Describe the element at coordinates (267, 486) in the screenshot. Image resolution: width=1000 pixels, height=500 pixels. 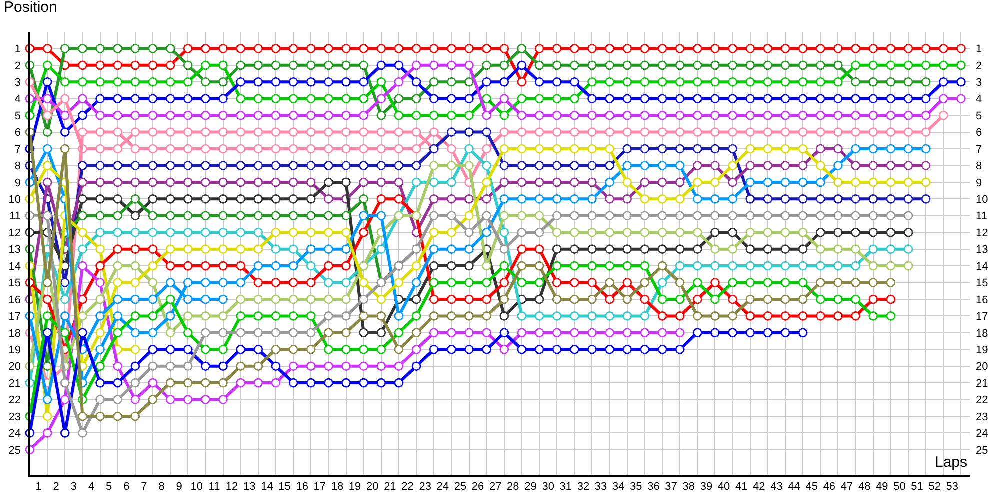
I see `x-tick-label: 14` at that location.